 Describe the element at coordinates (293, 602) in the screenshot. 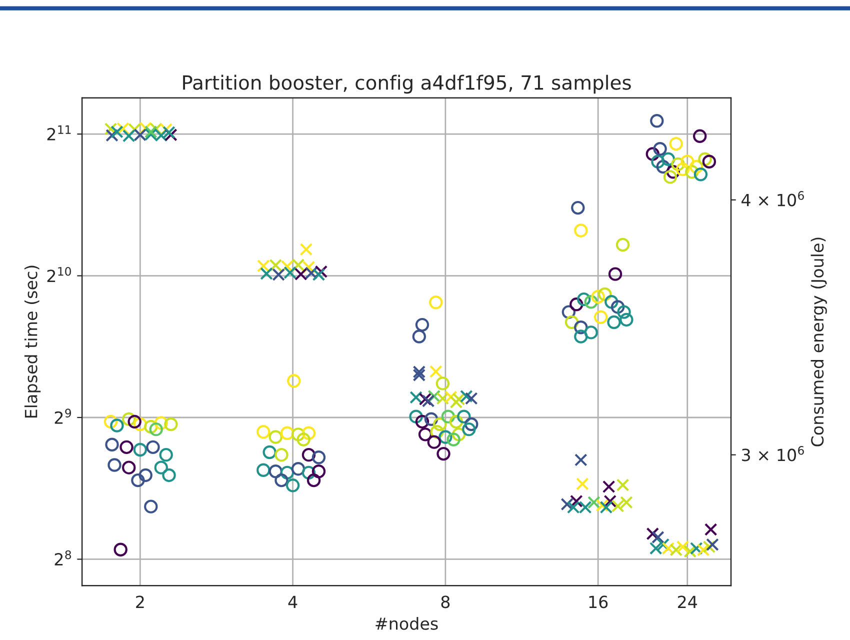

I see `x-tick-label: 4` at that location.